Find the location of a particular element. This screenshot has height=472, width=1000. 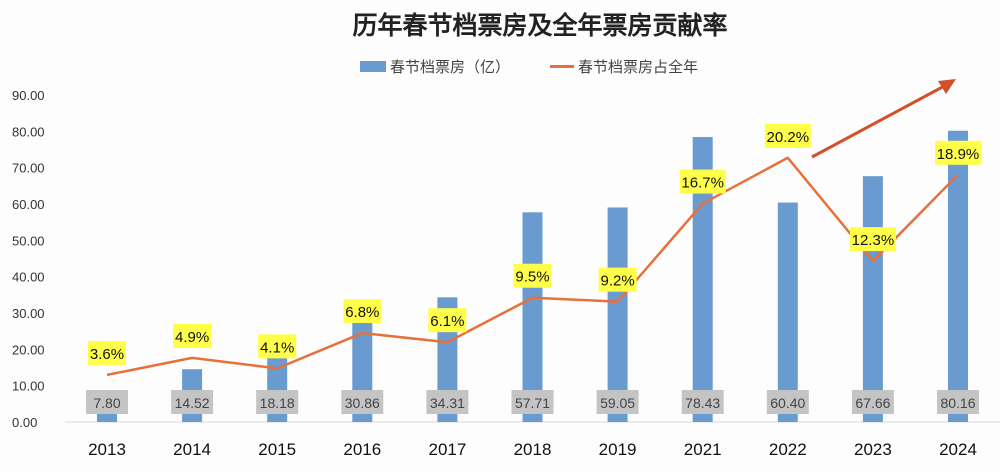

bar-data-label: 30.86 is located at coordinates (362, 403).